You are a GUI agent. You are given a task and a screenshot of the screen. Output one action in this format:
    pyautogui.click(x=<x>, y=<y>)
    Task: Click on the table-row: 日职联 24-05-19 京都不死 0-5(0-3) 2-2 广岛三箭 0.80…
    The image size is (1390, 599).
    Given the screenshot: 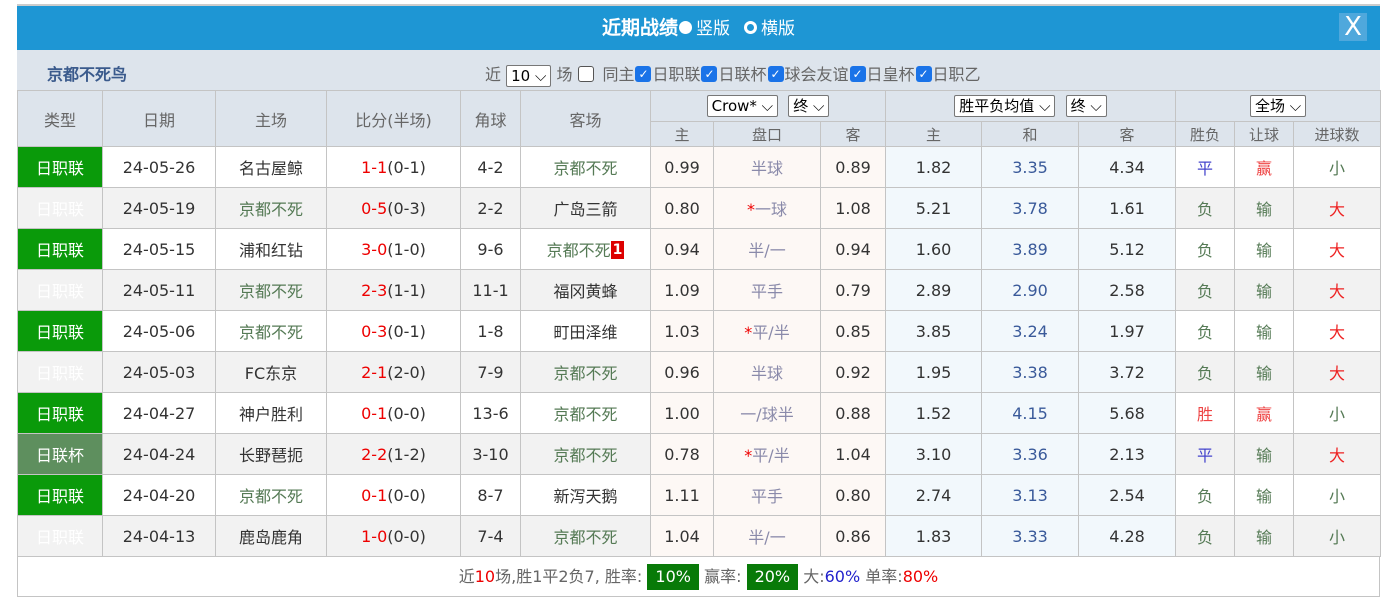 What is the action you would take?
    pyautogui.click(x=699, y=208)
    